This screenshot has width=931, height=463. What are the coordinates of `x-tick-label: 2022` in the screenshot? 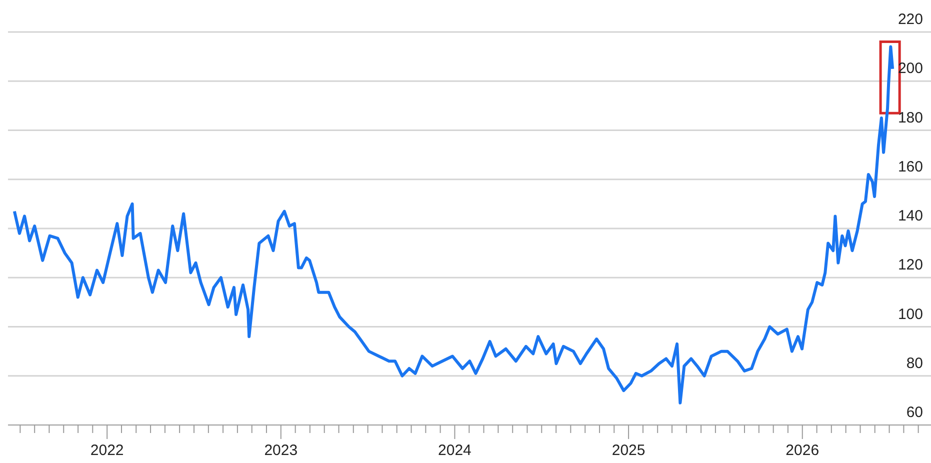 It's located at (107, 450).